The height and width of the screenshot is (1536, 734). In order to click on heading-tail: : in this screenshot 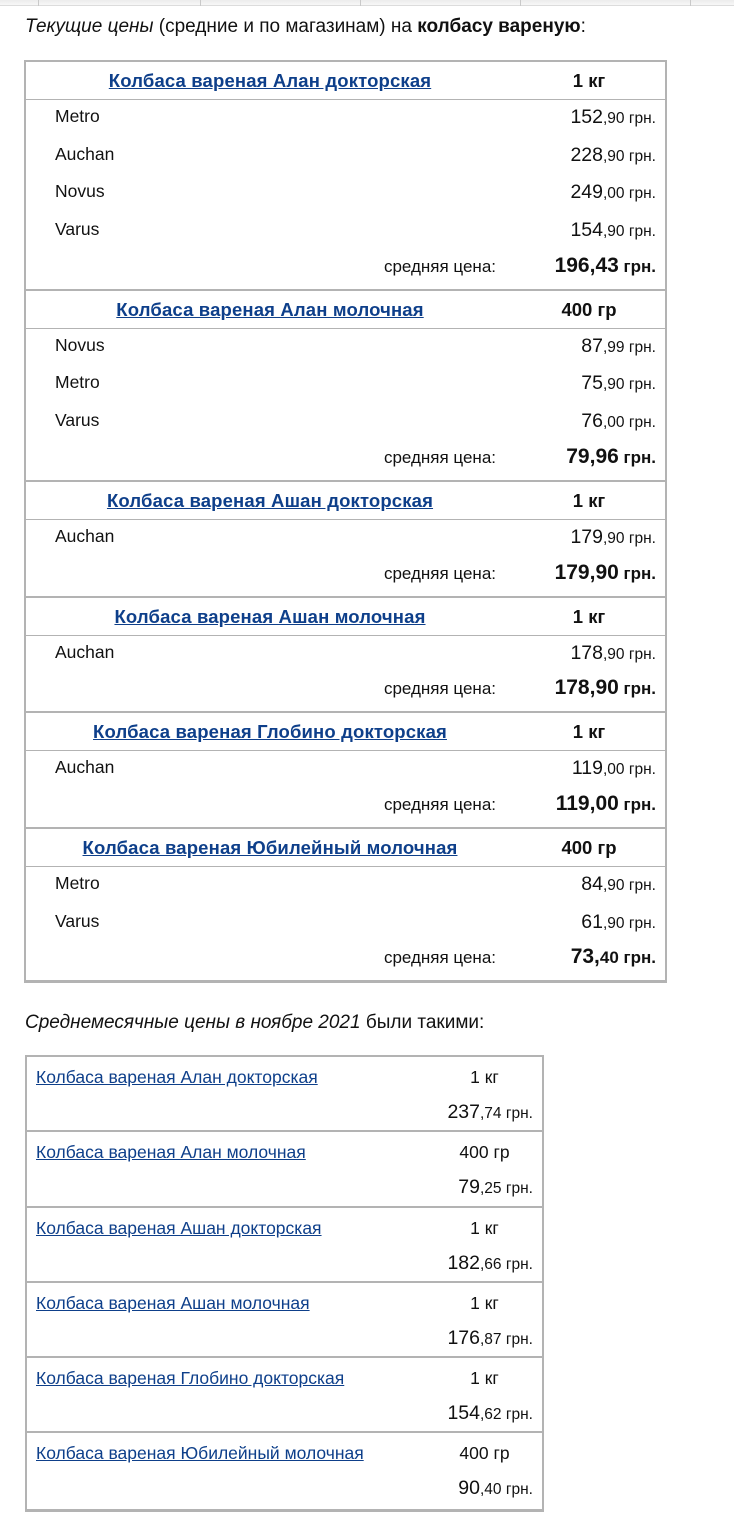, I will do `click(583, 26)`.